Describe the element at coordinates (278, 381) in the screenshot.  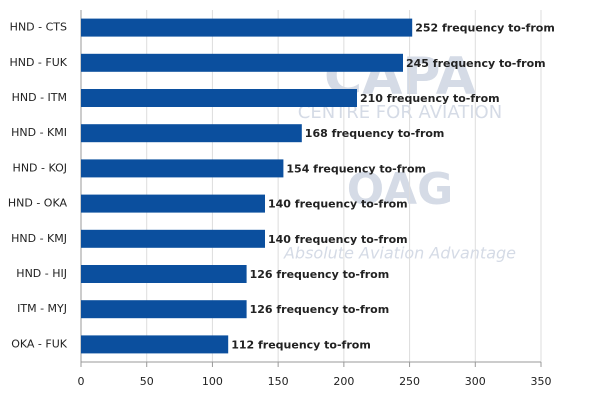
I see `x-tick-label: 150` at that location.